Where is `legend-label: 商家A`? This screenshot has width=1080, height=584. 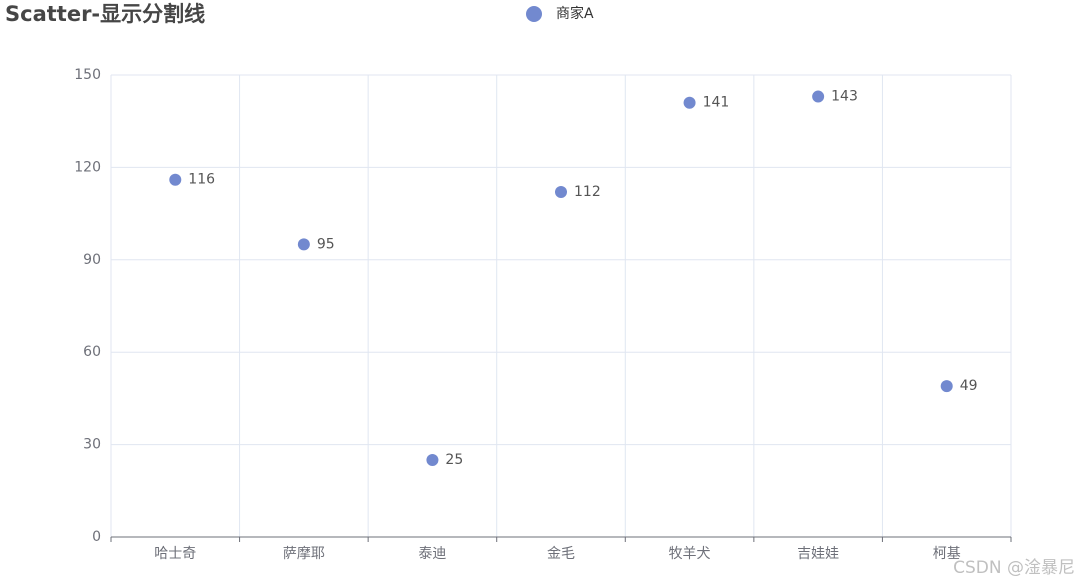 legend-label: 商家A is located at coordinates (575, 13).